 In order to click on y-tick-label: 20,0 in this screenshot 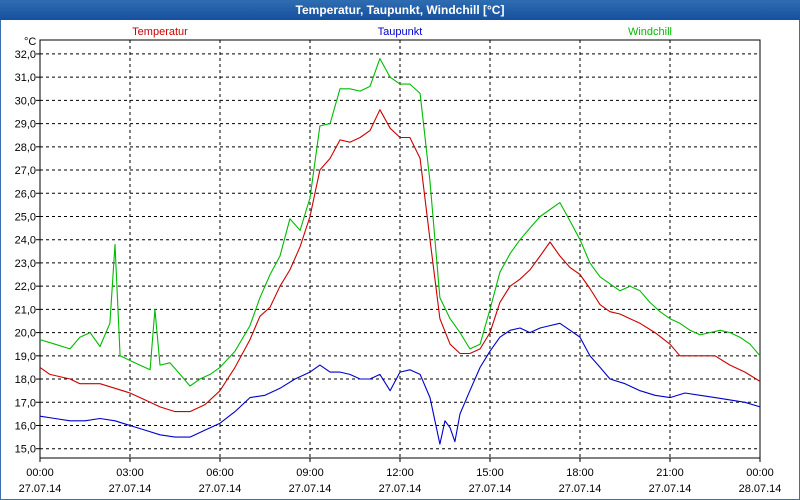, I will do `click(25, 334)`.